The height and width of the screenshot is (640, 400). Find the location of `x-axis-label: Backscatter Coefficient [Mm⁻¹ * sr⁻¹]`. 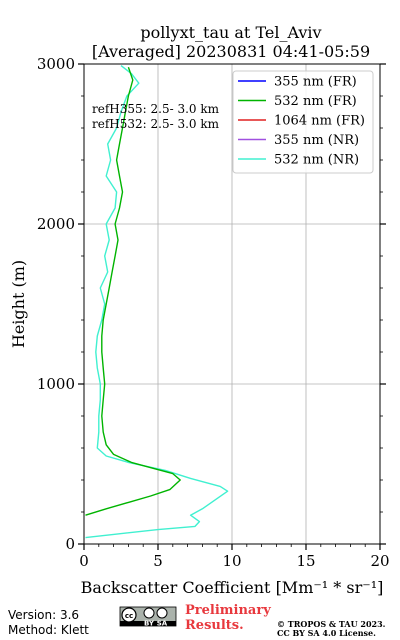

x-axis-label: Backscatter Coefficient [Mm⁻¹ * sr⁻¹] is located at coordinates (232, 587).